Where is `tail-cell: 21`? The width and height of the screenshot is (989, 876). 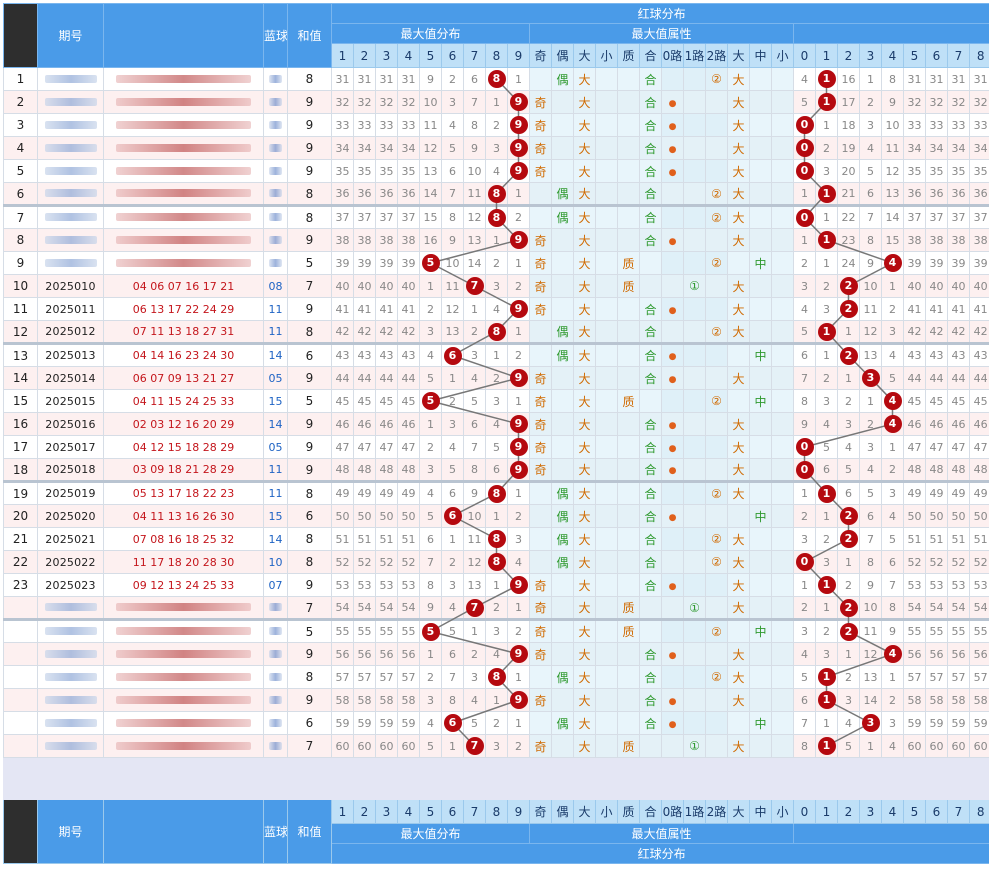 tail-cell: 21 is located at coordinates (848, 194).